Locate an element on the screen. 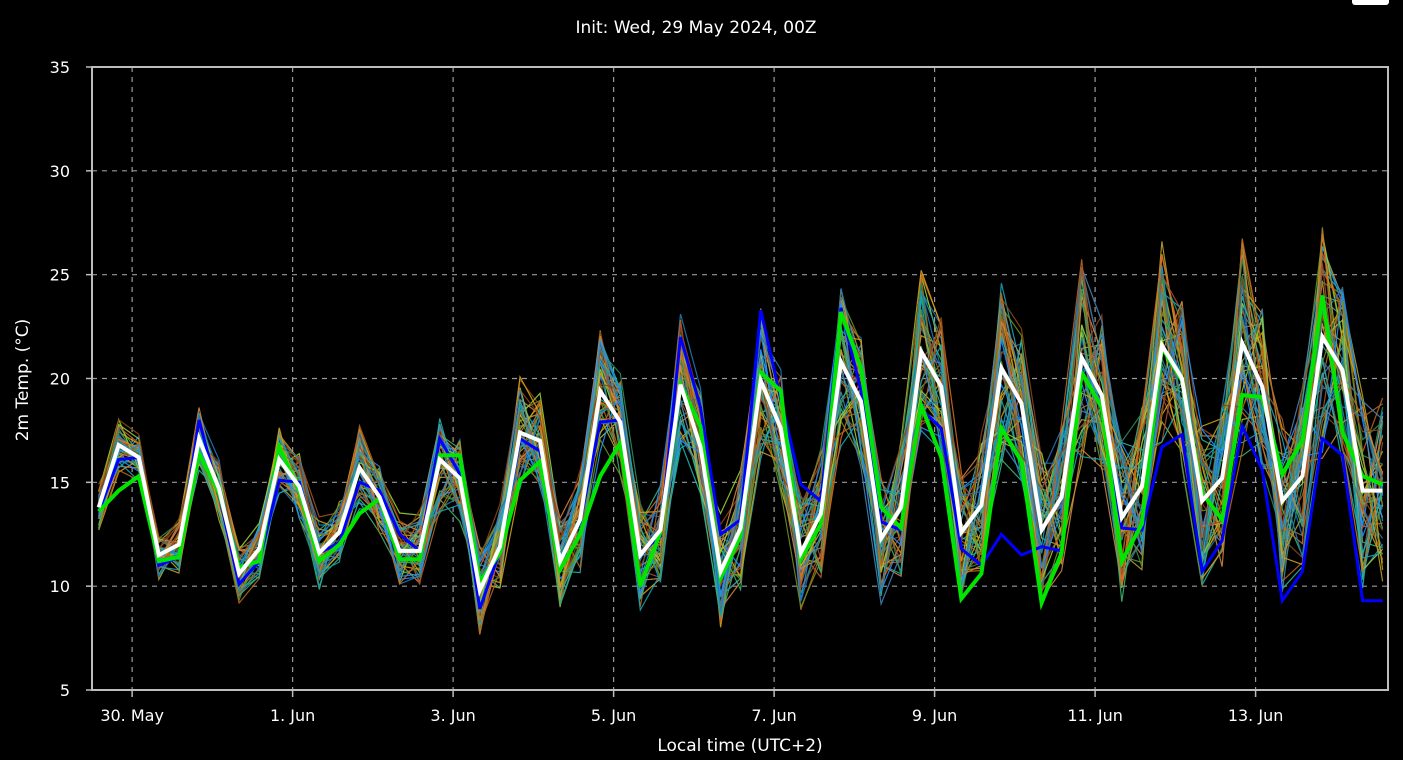 The height and width of the screenshot is (760, 1410). window-edge is located at coordinates (1406, 380).